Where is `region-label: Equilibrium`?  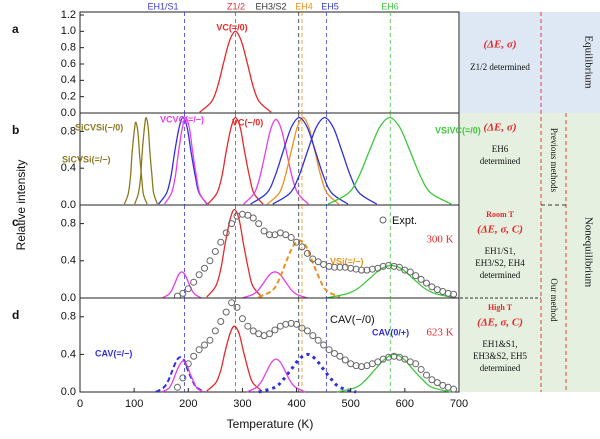
region-label: Equilibrium is located at coordinates (588, 62).